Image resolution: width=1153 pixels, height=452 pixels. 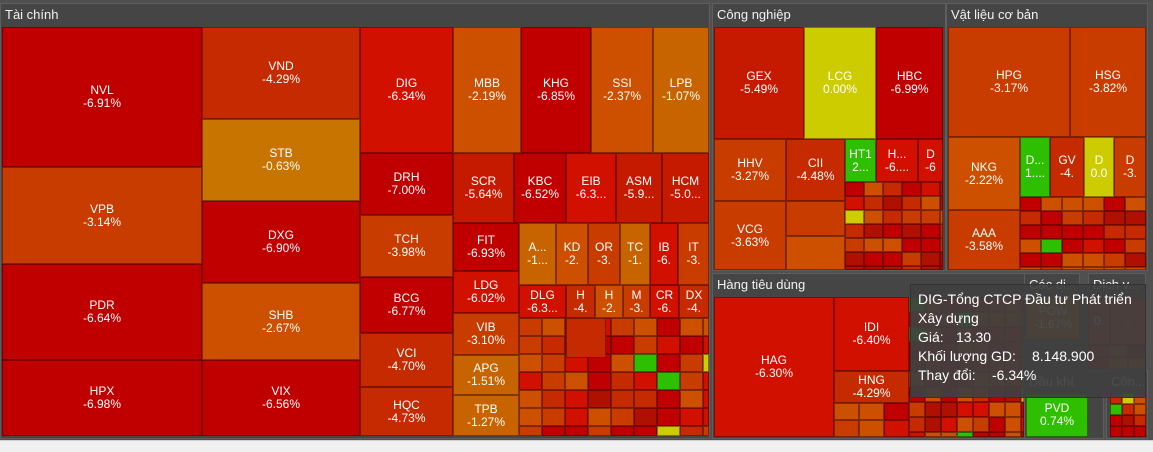 What do you see at coordinates (871, 387) in the screenshot?
I see `stock-cell-hng: HNG -4.29%` at bounding box center [871, 387].